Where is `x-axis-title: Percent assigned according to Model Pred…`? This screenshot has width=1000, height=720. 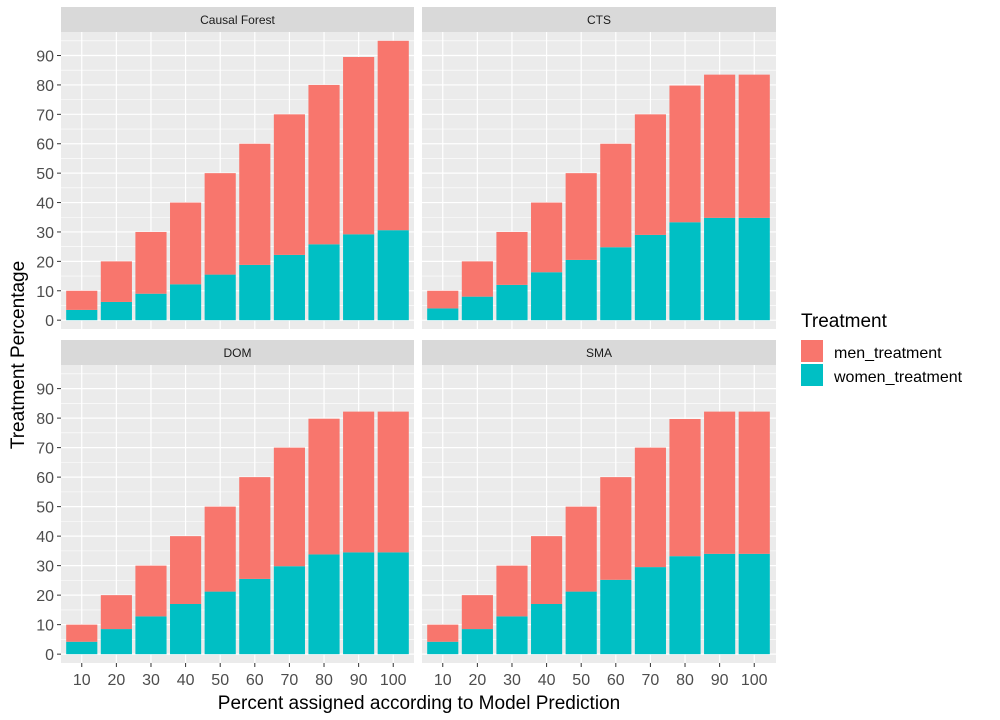
x-axis-title: Percent assigned according to Model Pred… is located at coordinates (419, 703).